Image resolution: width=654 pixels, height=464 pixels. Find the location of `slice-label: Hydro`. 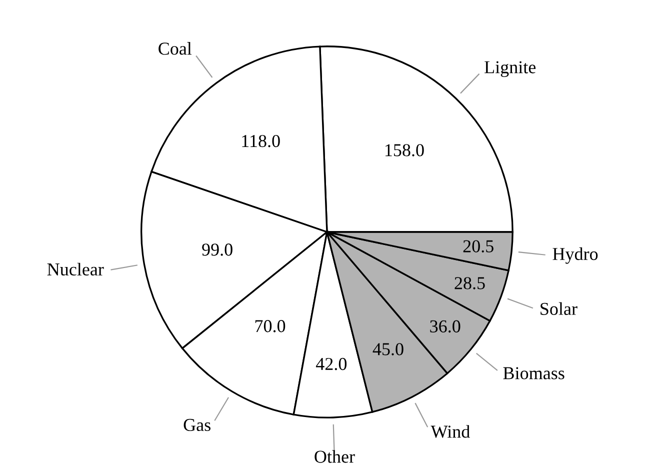

slice-label: Hydro is located at coordinates (575, 255).